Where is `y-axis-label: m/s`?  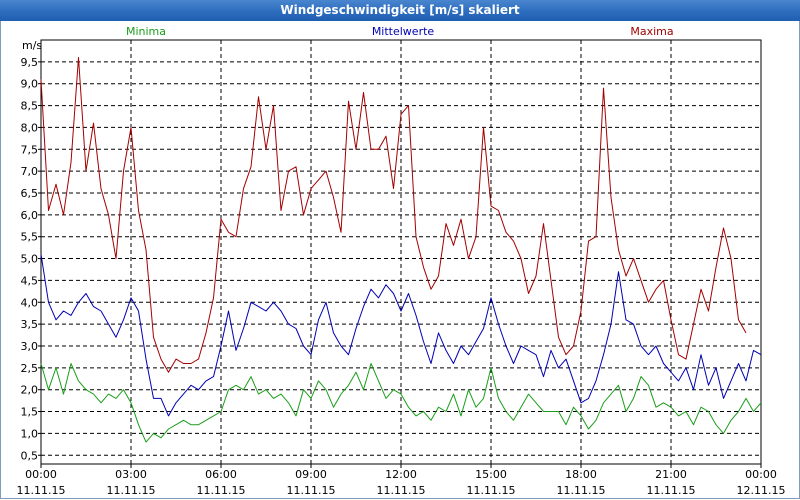 y-axis-label: m/s is located at coordinates (32, 45).